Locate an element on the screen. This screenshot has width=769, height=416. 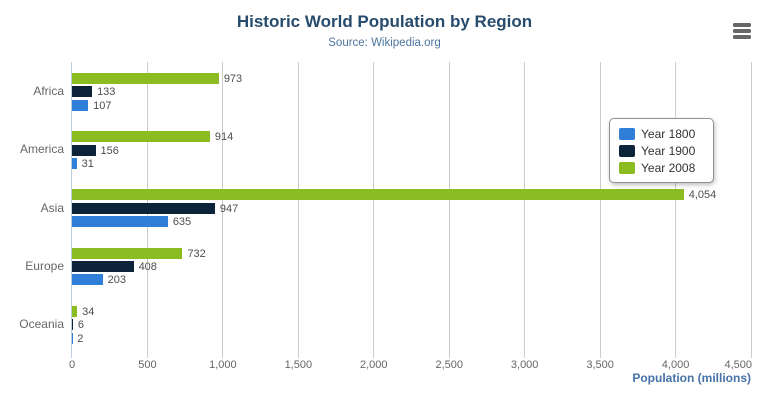
legend-item-year-1800: Year 1800 is located at coordinates (662, 133).